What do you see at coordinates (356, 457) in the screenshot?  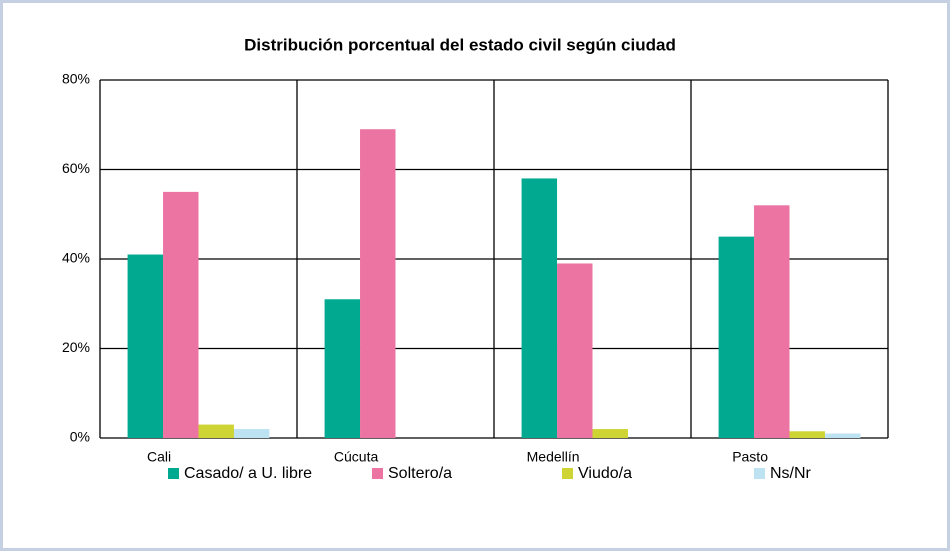 I see `x-tick-label: Cúcuta` at bounding box center [356, 457].